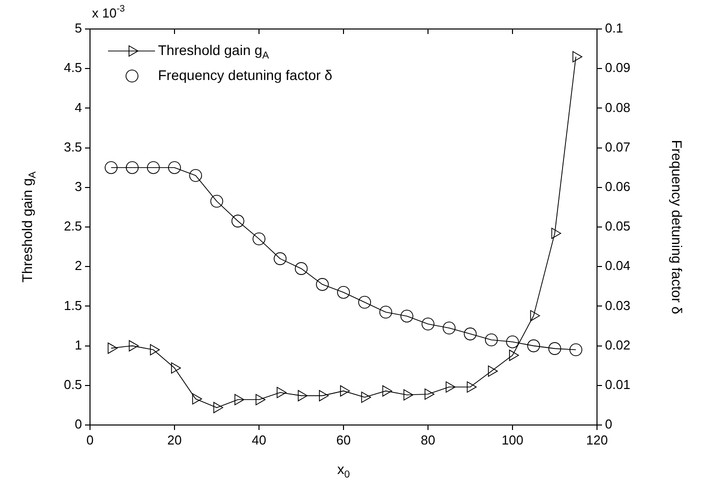 The height and width of the screenshot is (492, 705). I want to click on y-tick-label: 4.5, so click(73, 68).